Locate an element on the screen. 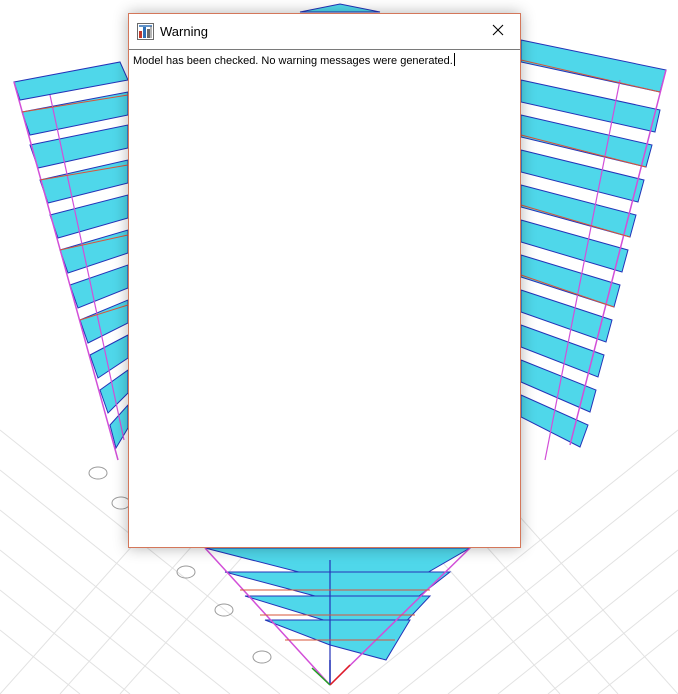 The image size is (678, 694). close-icon is located at coordinates (498, 32).